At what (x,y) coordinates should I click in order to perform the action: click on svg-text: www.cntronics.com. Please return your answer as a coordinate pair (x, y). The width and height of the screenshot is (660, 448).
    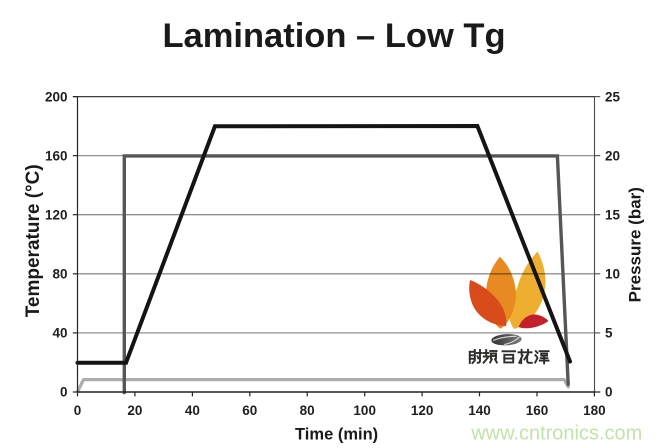
    Looking at the image, I should click on (556, 434).